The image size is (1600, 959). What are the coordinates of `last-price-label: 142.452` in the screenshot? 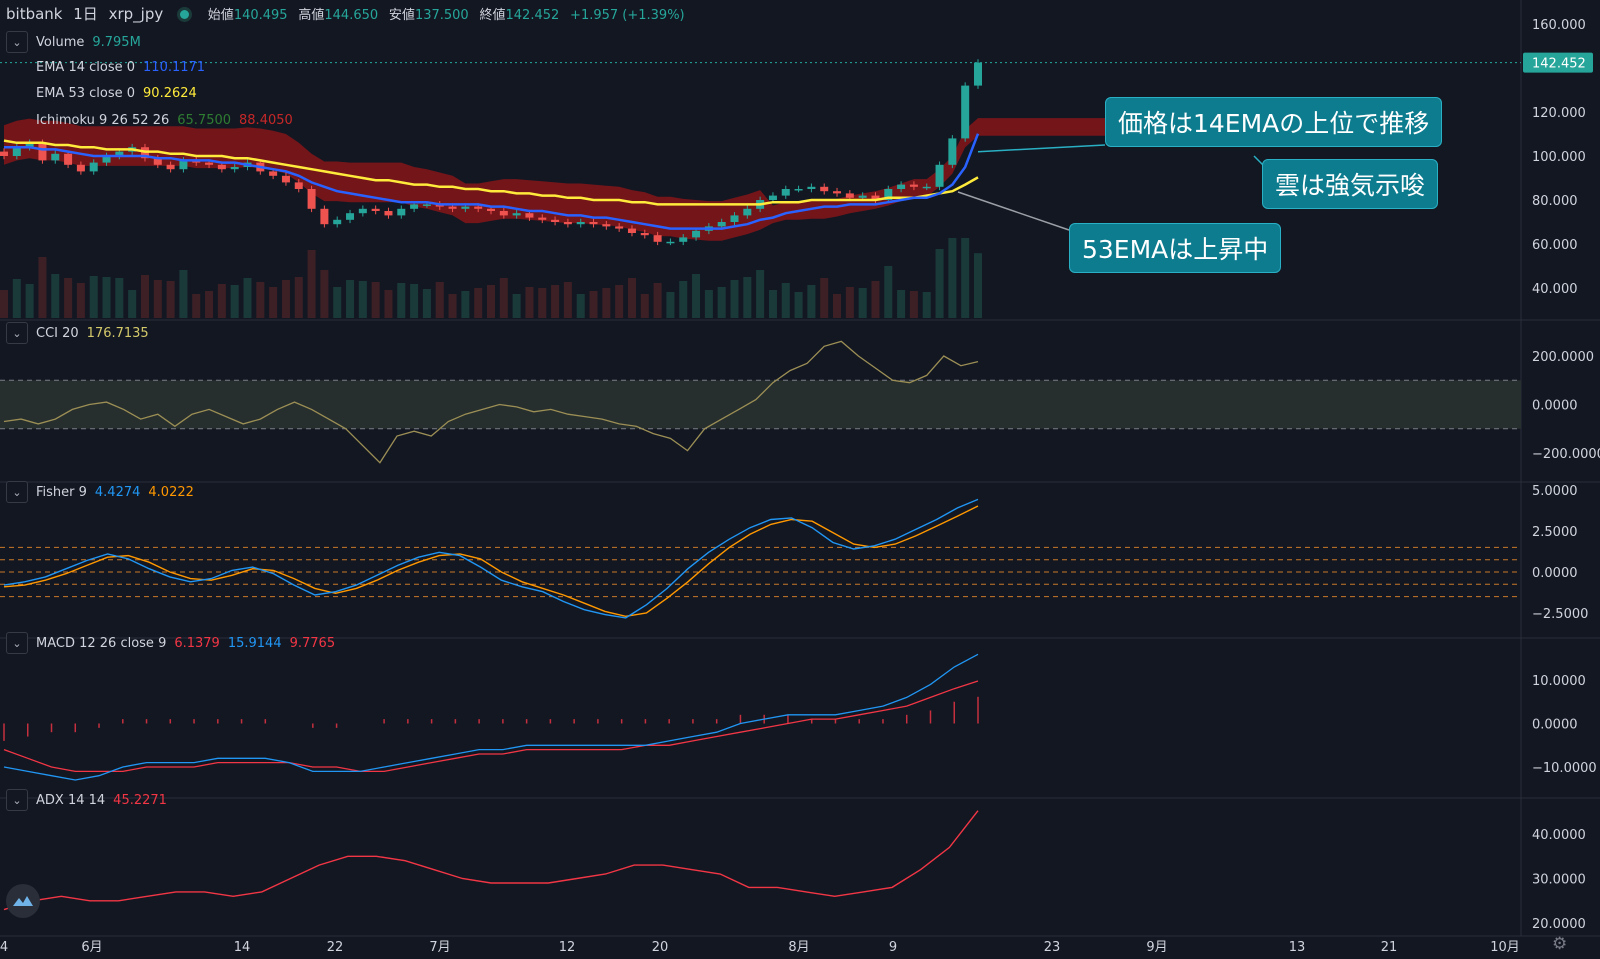 It's located at (1559, 64).